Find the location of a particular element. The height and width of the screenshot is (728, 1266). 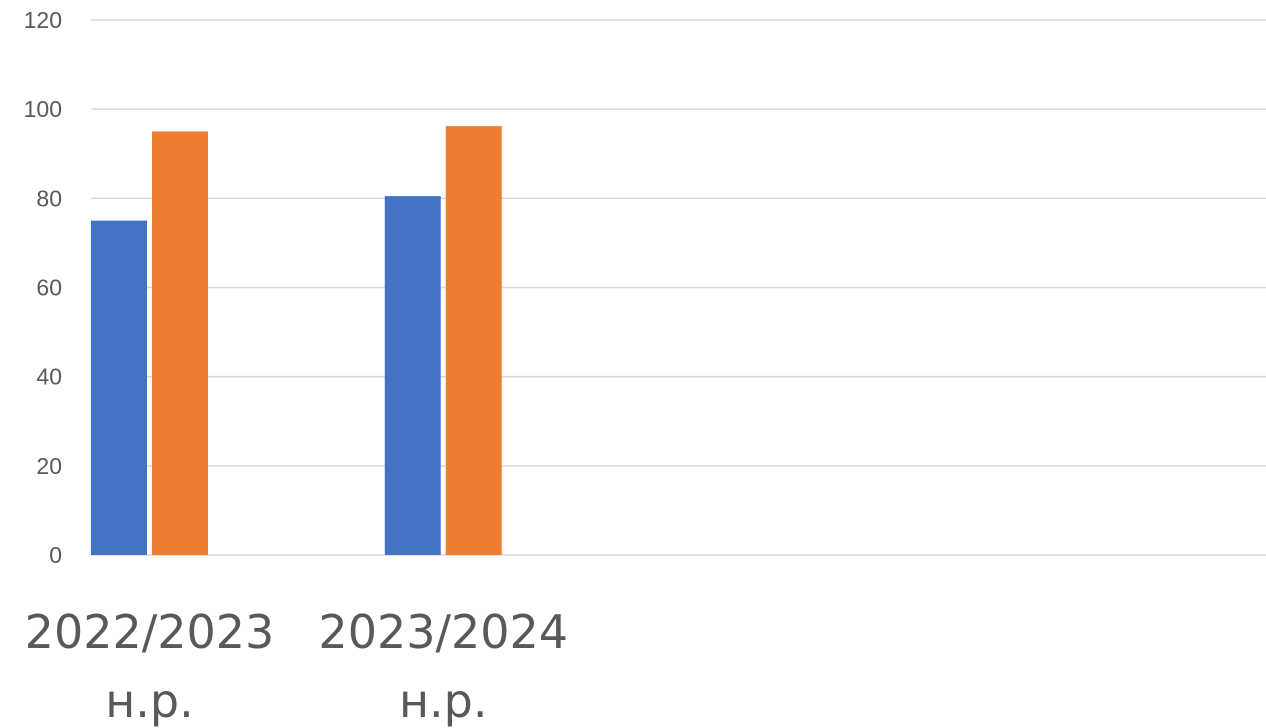

y-tick-label: 120 is located at coordinates (43, 20).